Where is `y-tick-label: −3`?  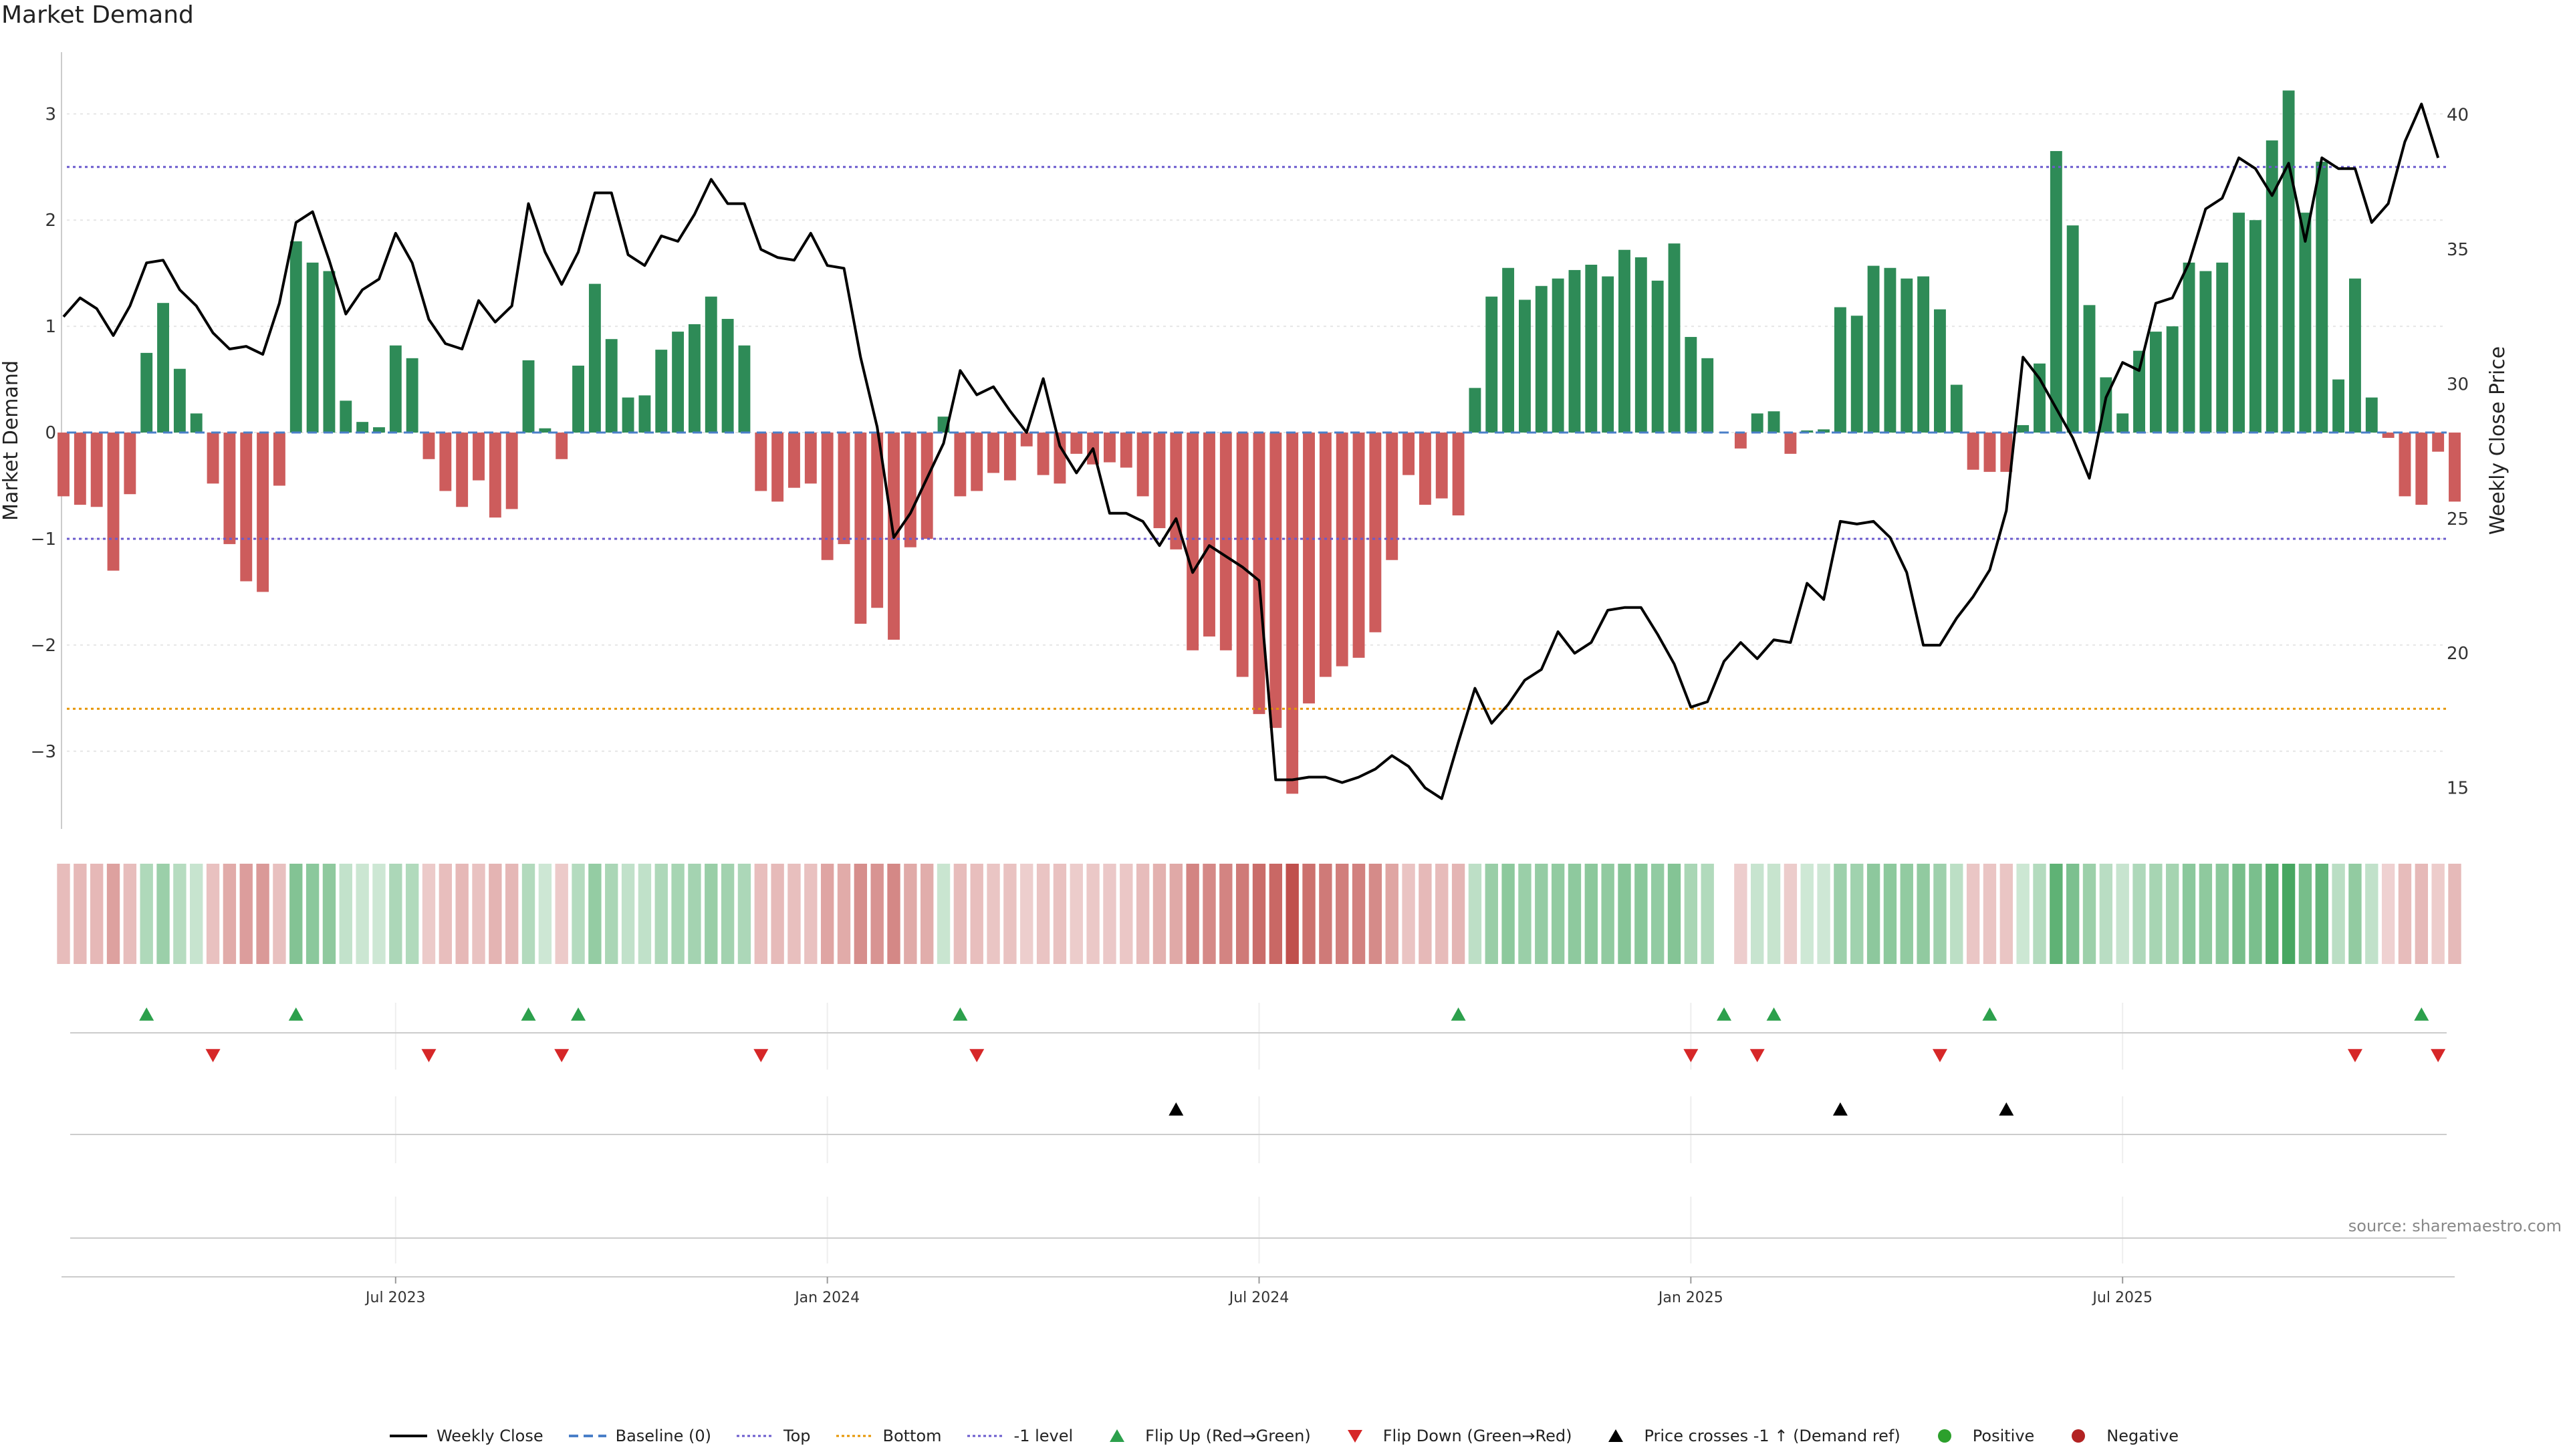 y-tick-label: −3 is located at coordinates (43, 752).